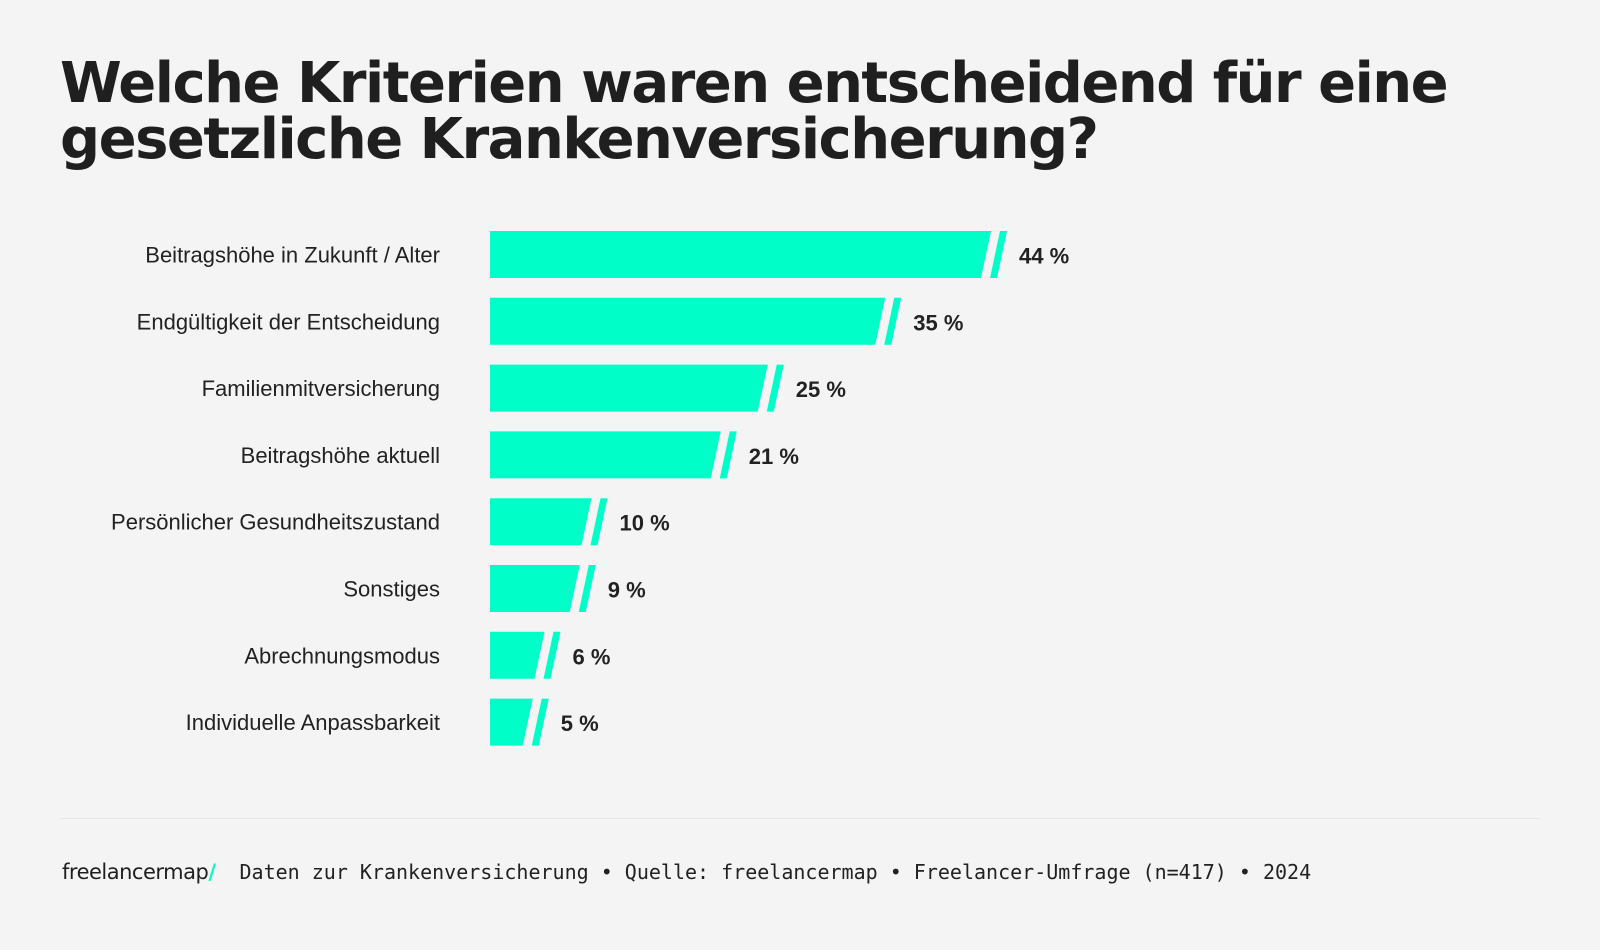 Image resolution: width=1600 pixels, height=950 pixels. What do you see at coordinates (275, 522) in the screenshot?
I see `category-label: Persönlicher Gesundheitszustand` at bounding box center [275, 522].